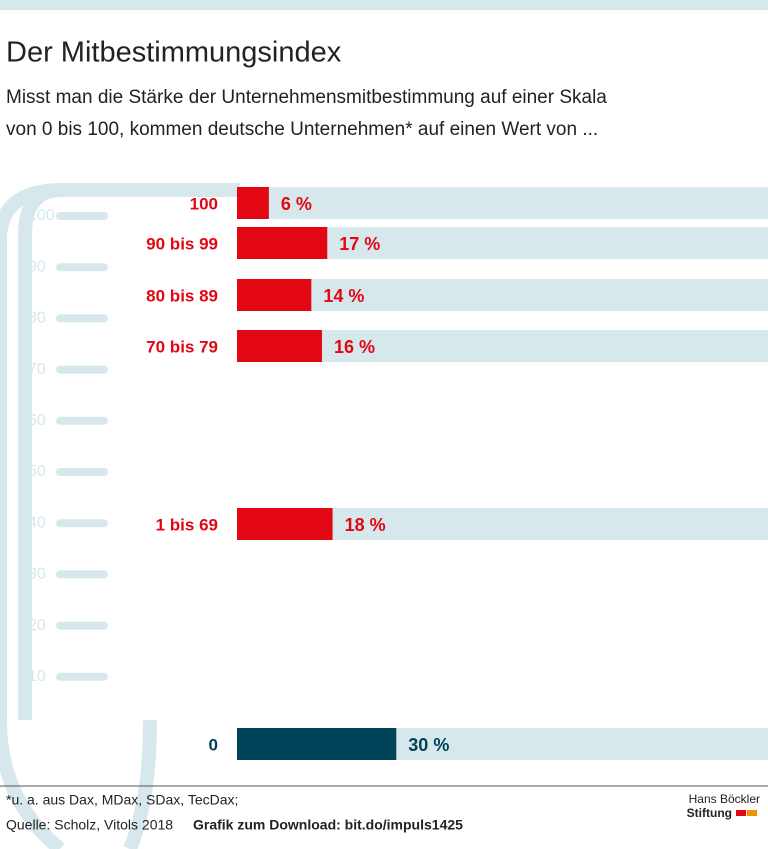 The height and width of the screenshot is (849, 768). Describe the element at coordinates (37, 471) in the screenshot. I see `scale-label: 50` at that location.